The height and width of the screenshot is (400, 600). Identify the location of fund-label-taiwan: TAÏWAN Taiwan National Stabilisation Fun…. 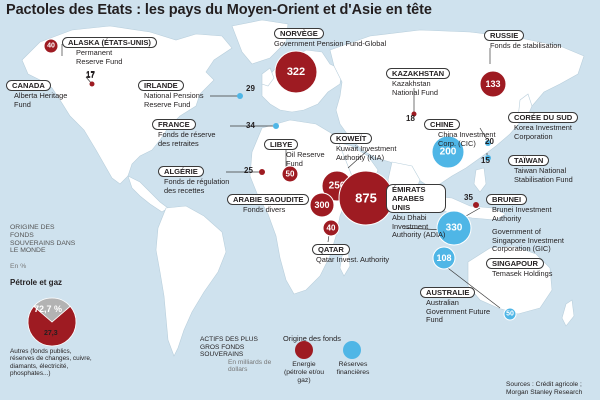
(549, 169).